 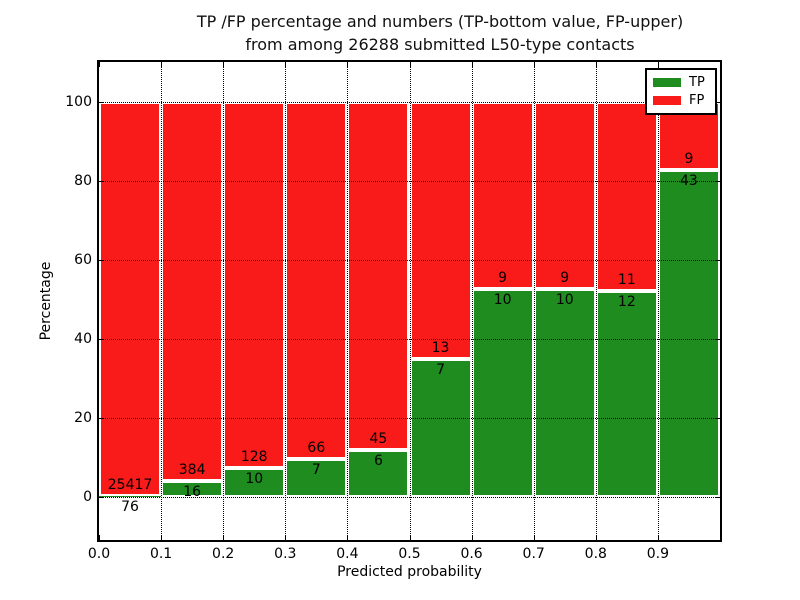 I want to click on fp-count-label: 128, so click(x=254, y=457).